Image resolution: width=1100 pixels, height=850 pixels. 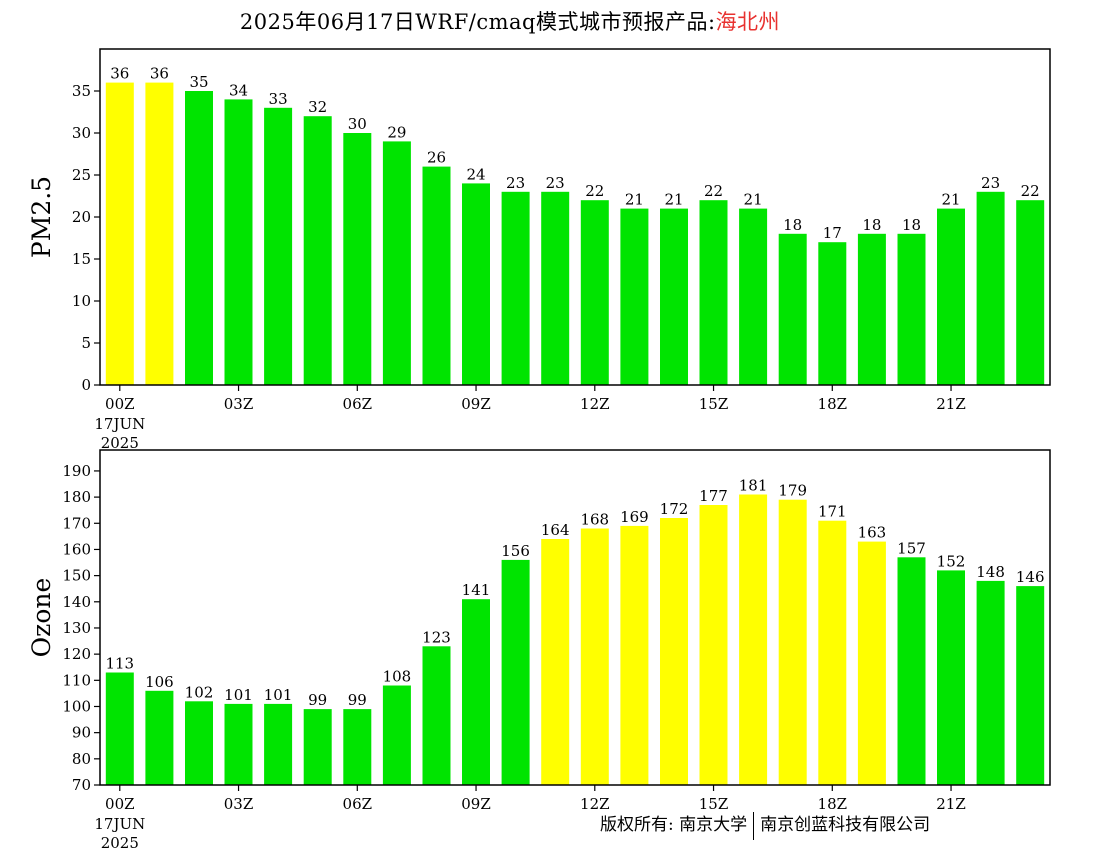 I want to click on footer-separator, so click(x=754, y=825).